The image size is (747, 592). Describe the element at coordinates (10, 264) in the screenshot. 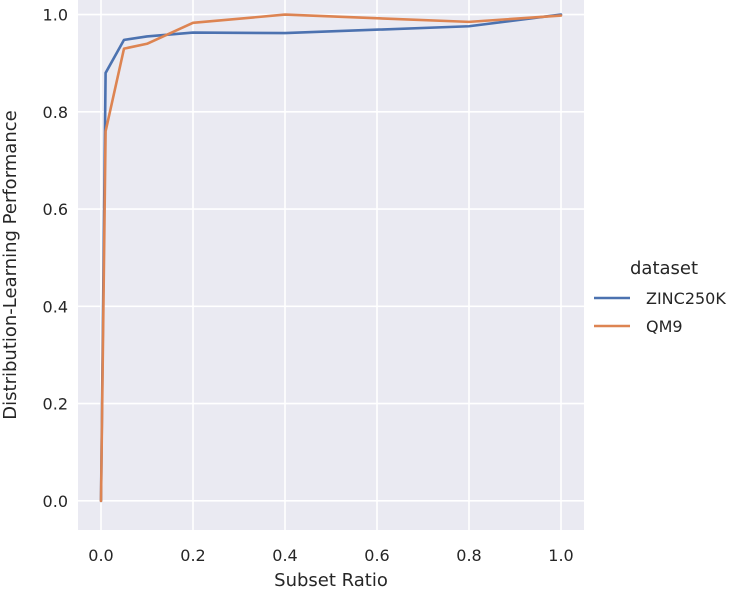

I see `y-axis-label: Distribution-Learning Performance` at that location.